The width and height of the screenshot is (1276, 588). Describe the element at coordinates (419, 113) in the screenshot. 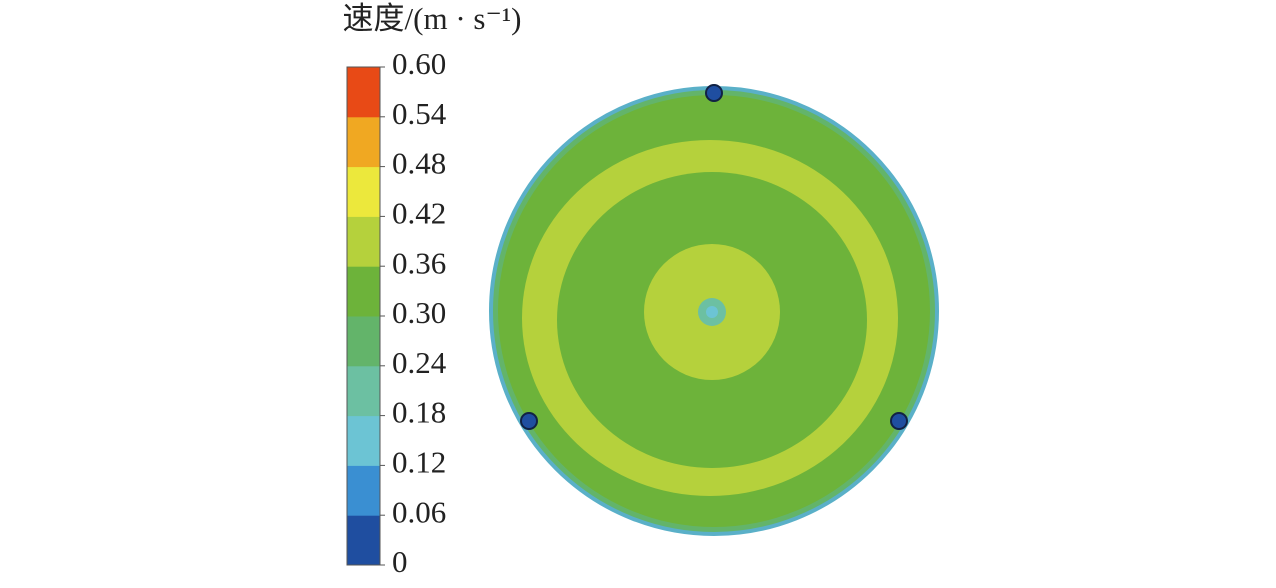

I see `colorbar-tick-label: 0.54` at that location.